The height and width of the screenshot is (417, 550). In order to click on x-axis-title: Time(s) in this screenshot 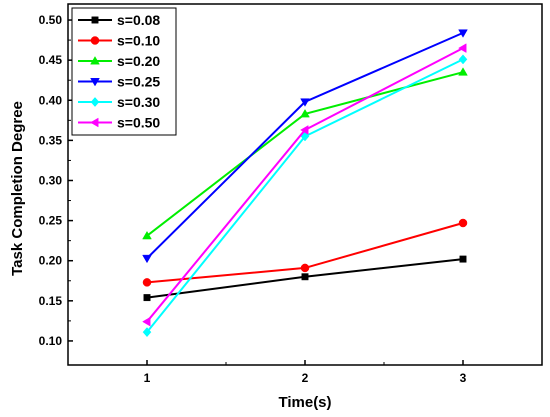, I will do `click(304, 402)`.